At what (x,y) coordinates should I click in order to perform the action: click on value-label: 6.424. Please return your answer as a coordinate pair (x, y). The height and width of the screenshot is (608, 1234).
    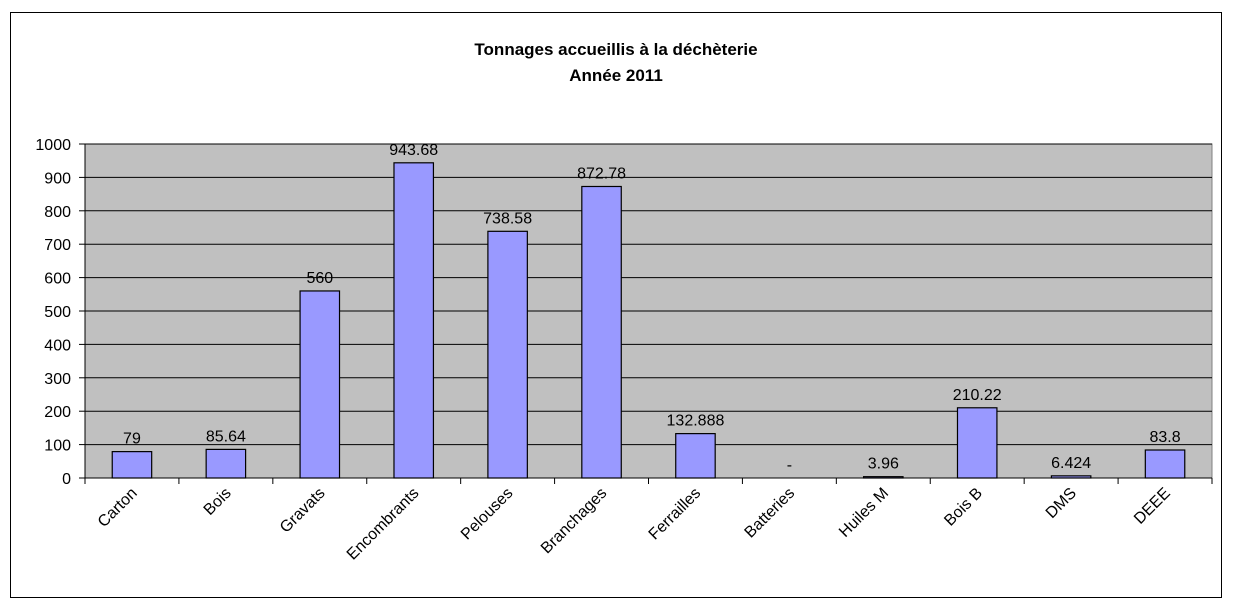
    Looking at the image, I should click on (1071, 463).